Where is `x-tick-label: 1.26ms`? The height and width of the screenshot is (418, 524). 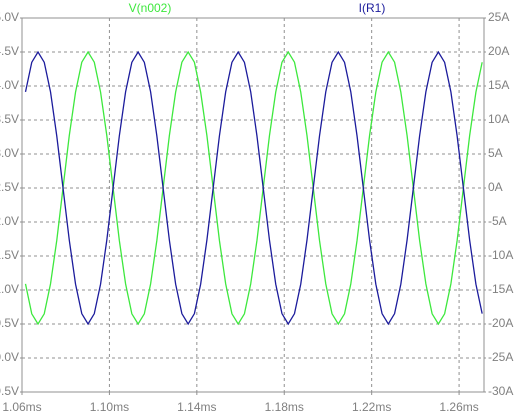 x-tick-label: 1.26ms is located at coordinates (458, 407).